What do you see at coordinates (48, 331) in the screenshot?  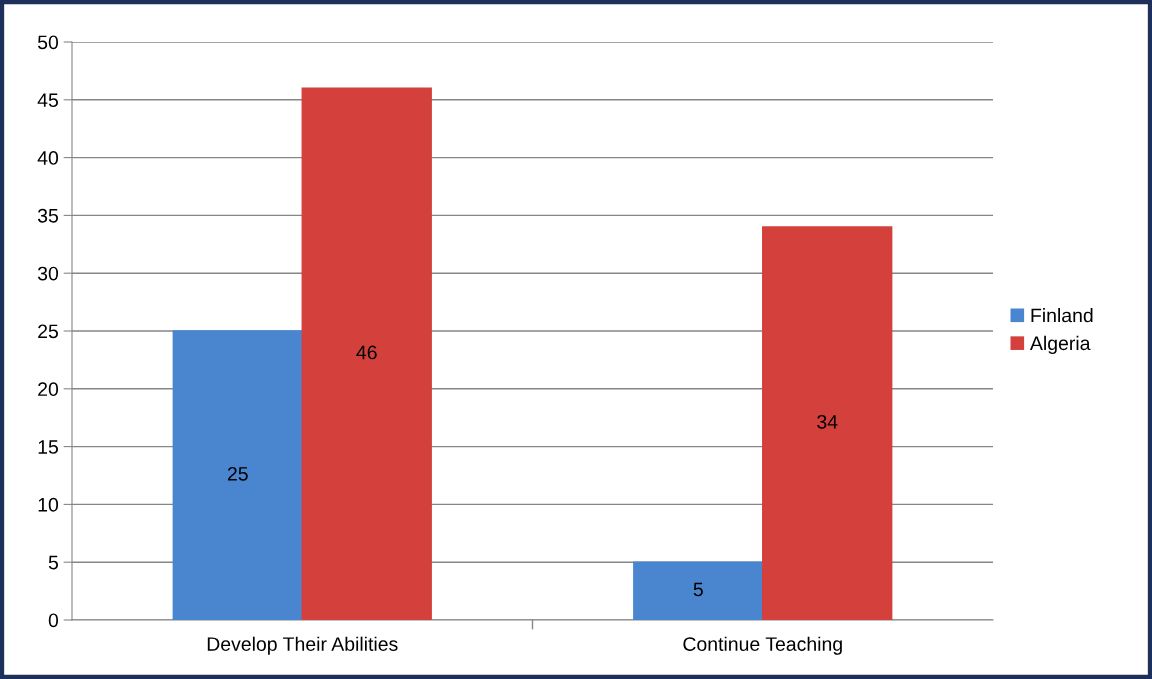 I see `y-tick-label: 25` at bounding box center [48, 331].